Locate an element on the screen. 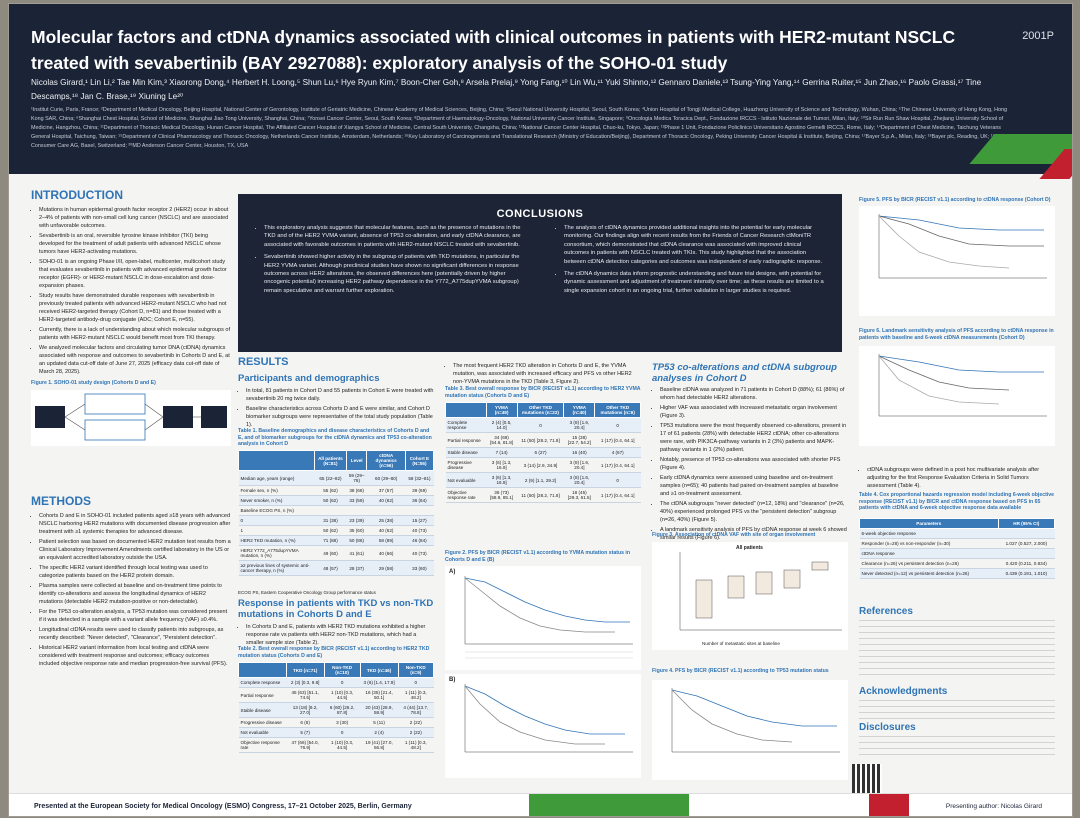 The image size is (1080, 818). table-cell: Responder (n=28) vs non-responder (n=30) is located at coordinates (929, 543).